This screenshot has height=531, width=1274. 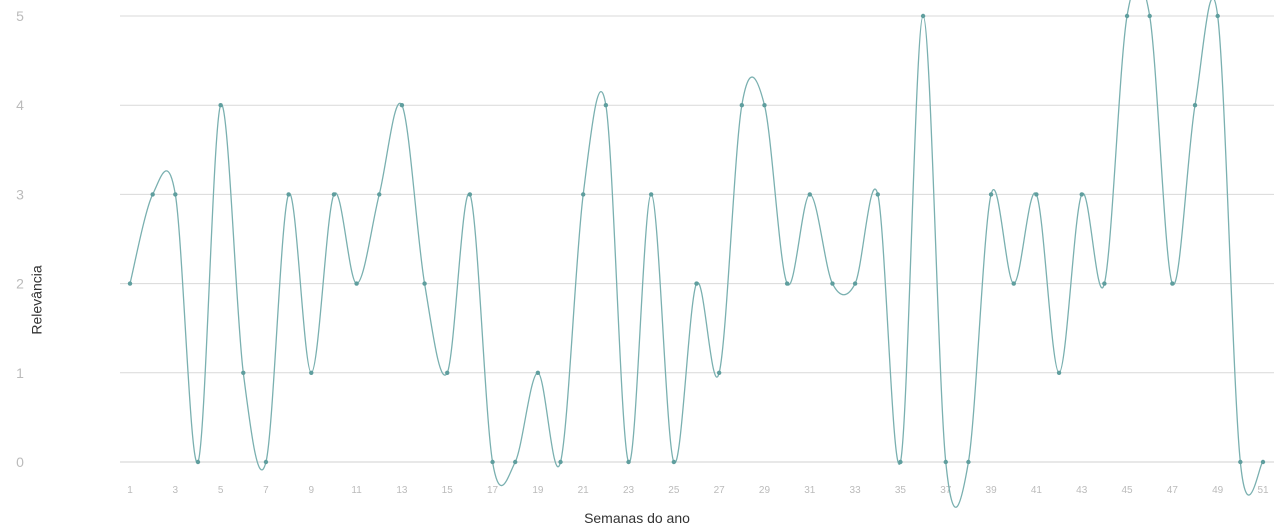 What do you see at coordinates (20, 194) in the screenshot?
I see `y-tick-label: 3` at bounding box center [20, 194].